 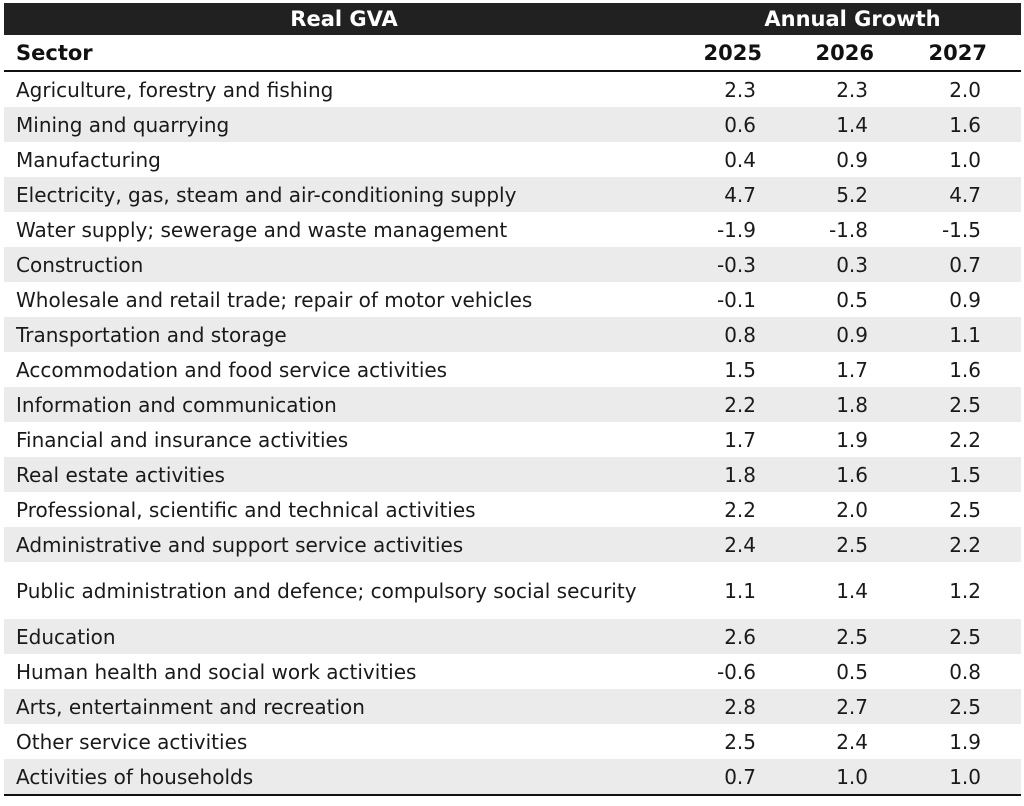 What do you see at coordinates (740, 369) in the screenshot?
I see `value-2025-cell: 1.5` at bounding box center [740, 369].